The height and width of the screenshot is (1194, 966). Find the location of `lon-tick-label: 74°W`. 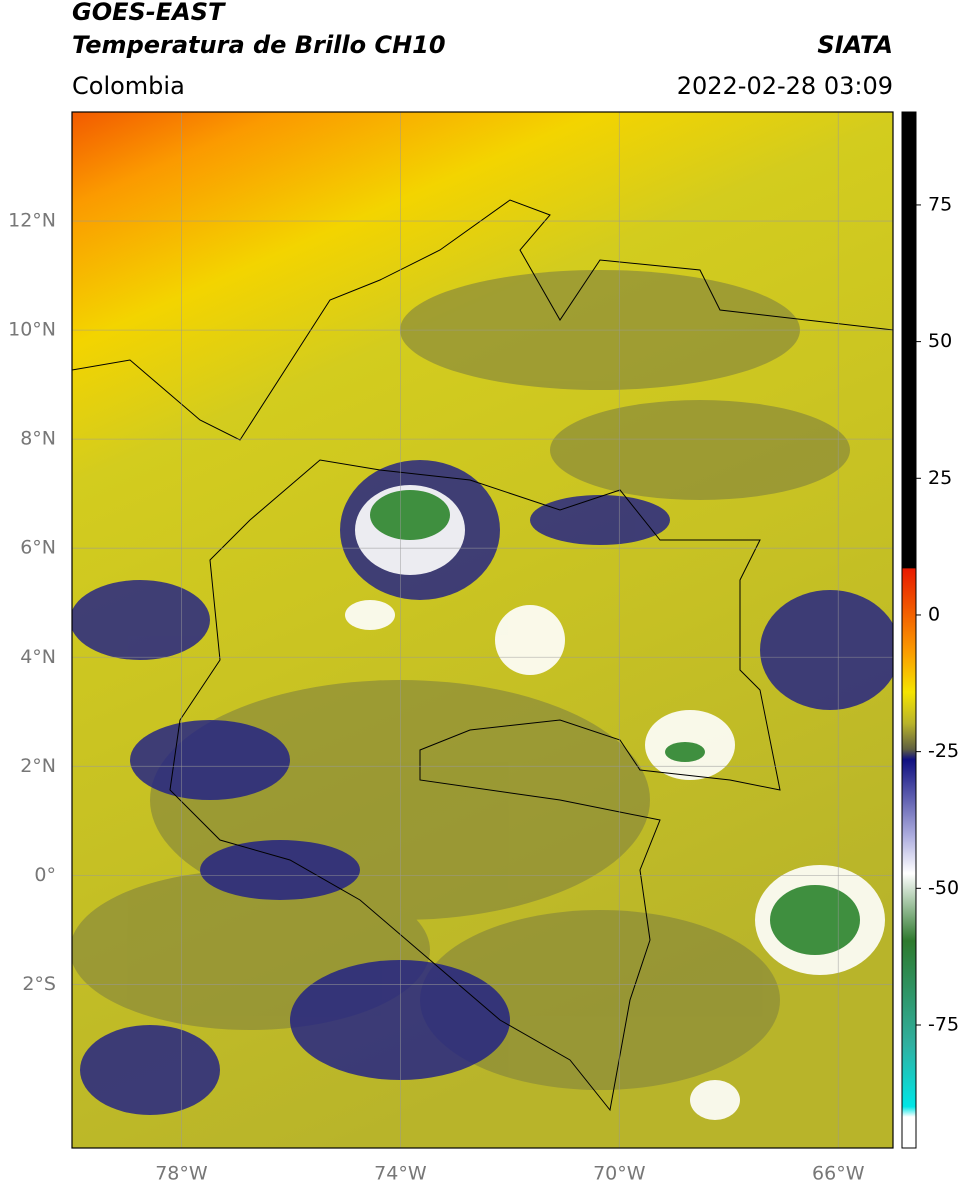

lon-tick-label: 74°W is located at coordinates (400, 1174).